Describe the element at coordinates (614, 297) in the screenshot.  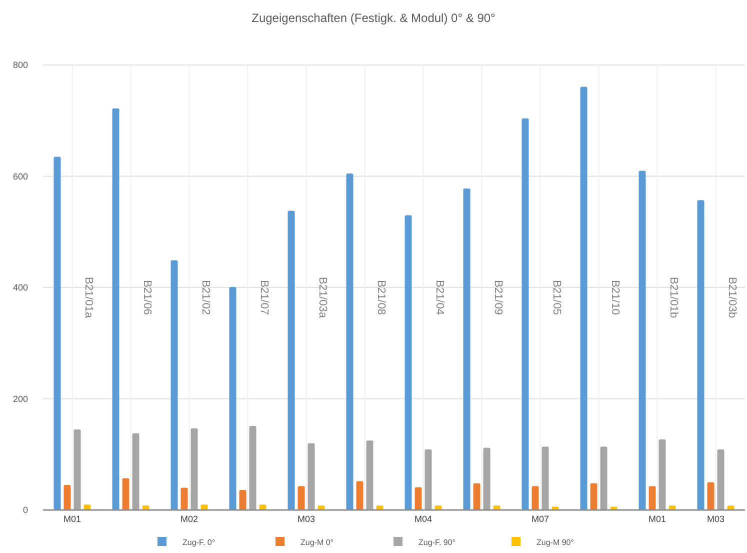
I see `annotation: B21/10` at that location.